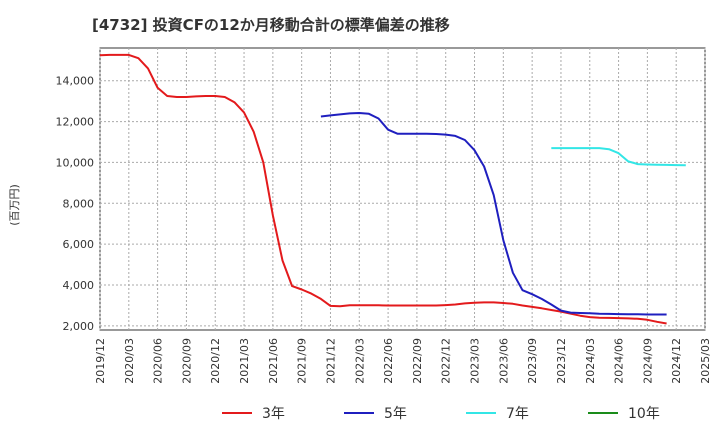  Describe the element at coordinates (186, 361) in the screenshot. I see `x-tick-label: 2020/09` at that location.